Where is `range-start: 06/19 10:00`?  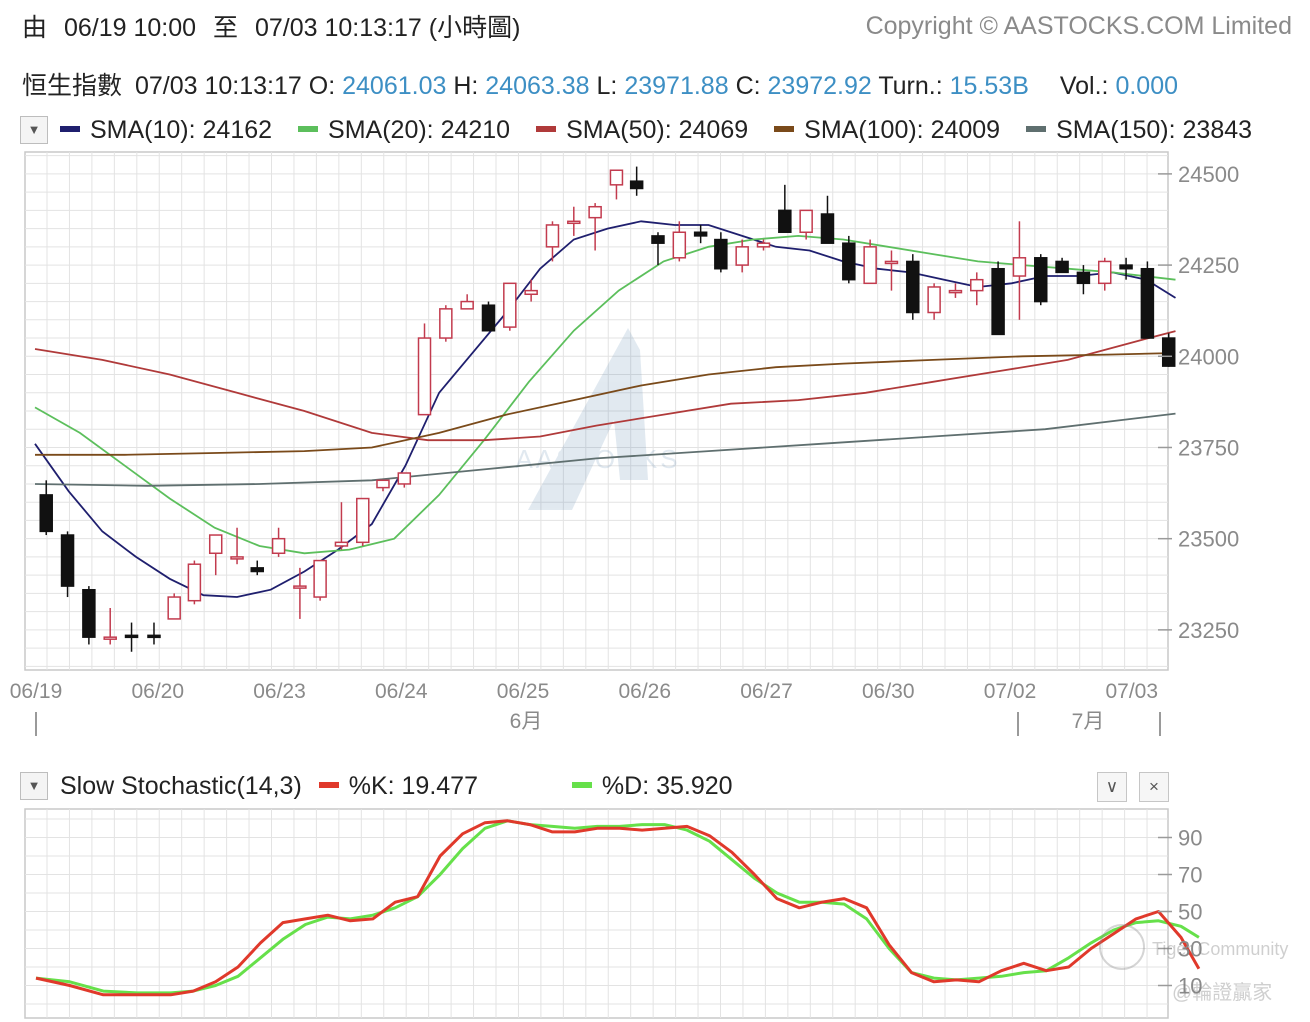 range-start: 06/19 10:00 is located at coordinates (130, 28).